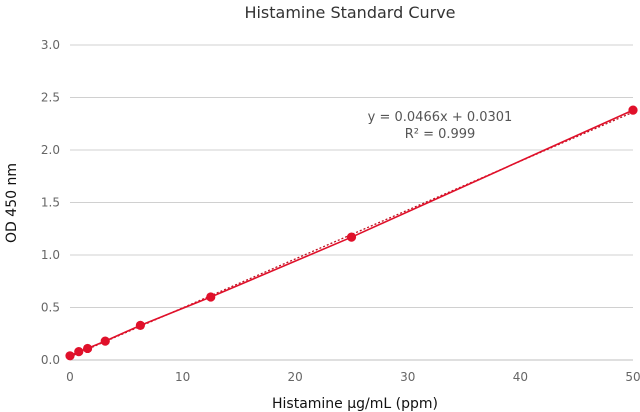 This screenshot has width=640, height=412. I want to click on x-tick-labels: 0 10 20 30 40 50, so click(353, 377).